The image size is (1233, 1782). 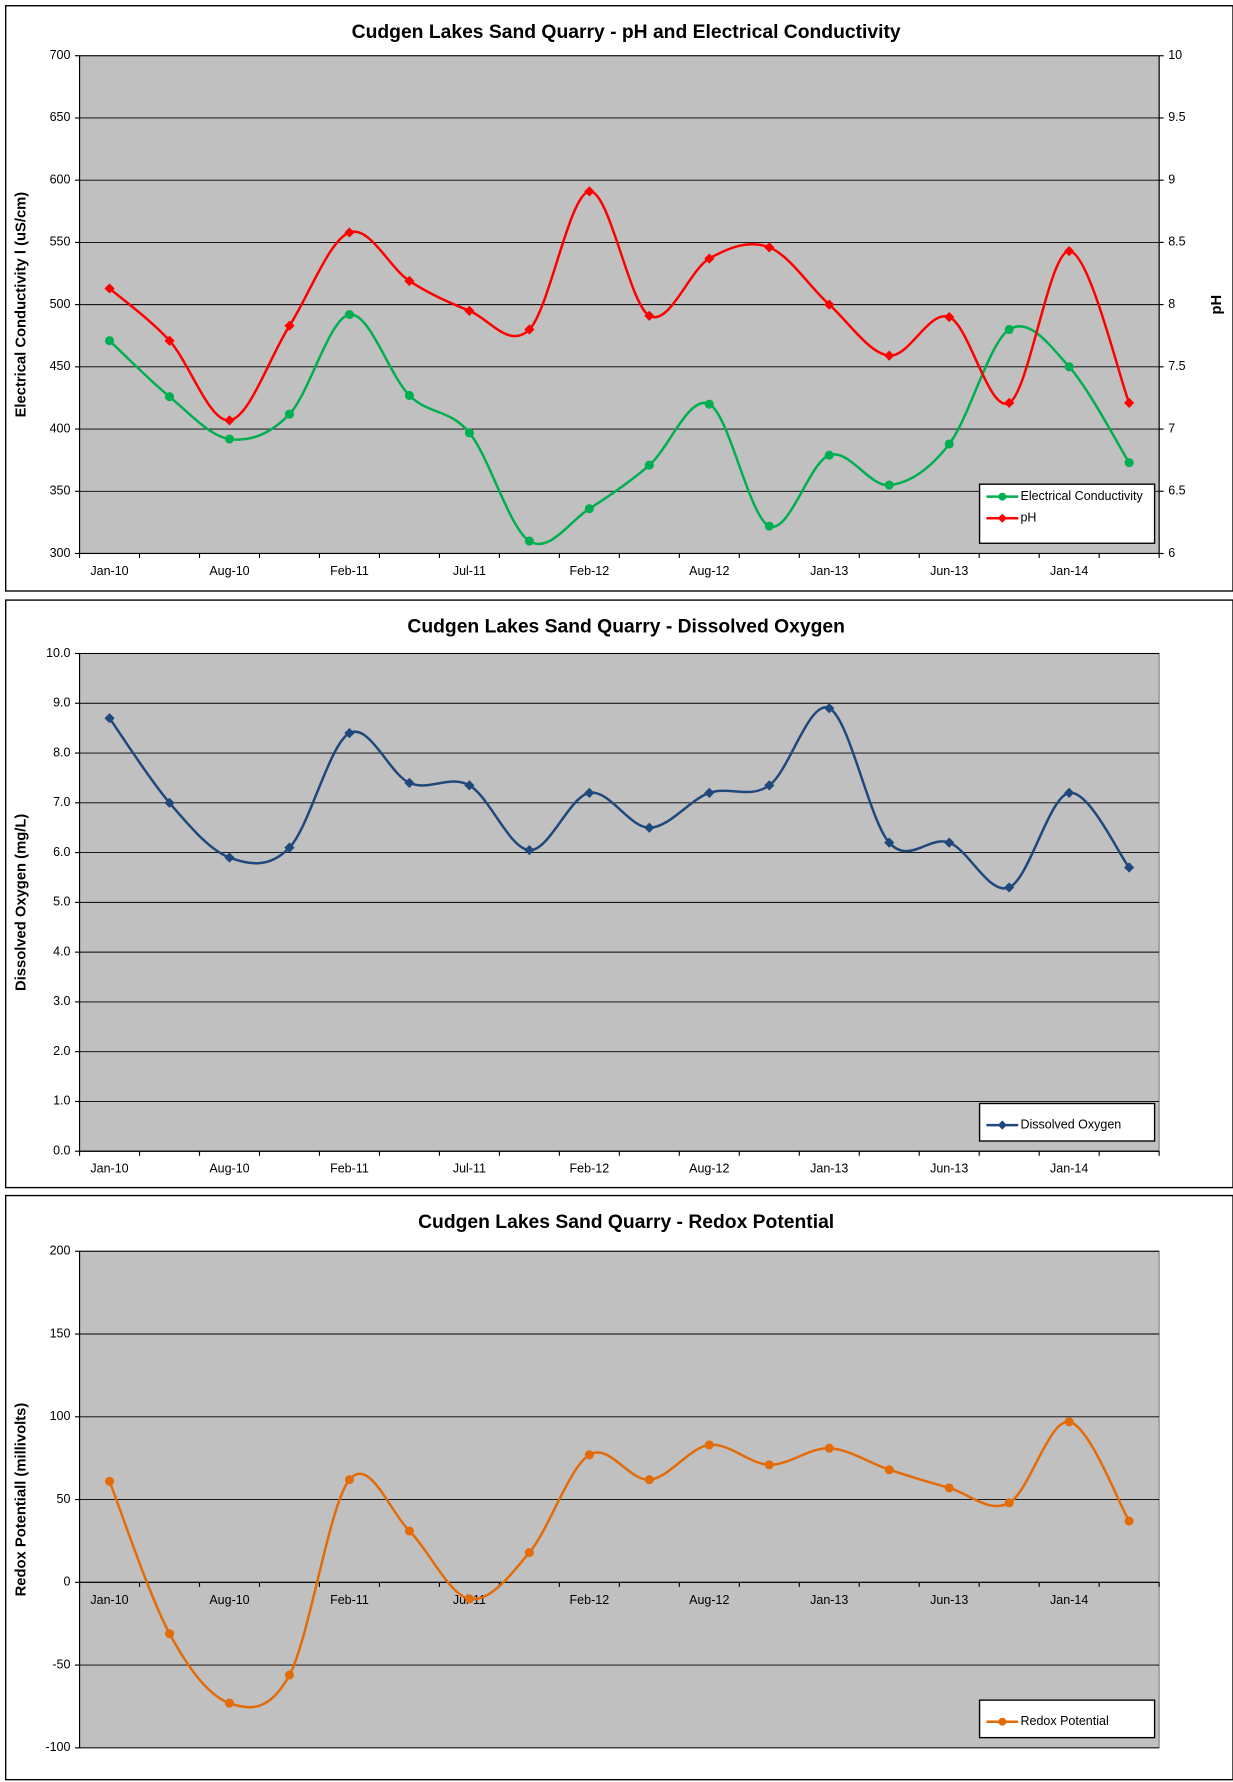 What do you see at coordinates (60, 117) in the screenshot?
I see `y-tick-label: 650` at bounding box center [60, 117].